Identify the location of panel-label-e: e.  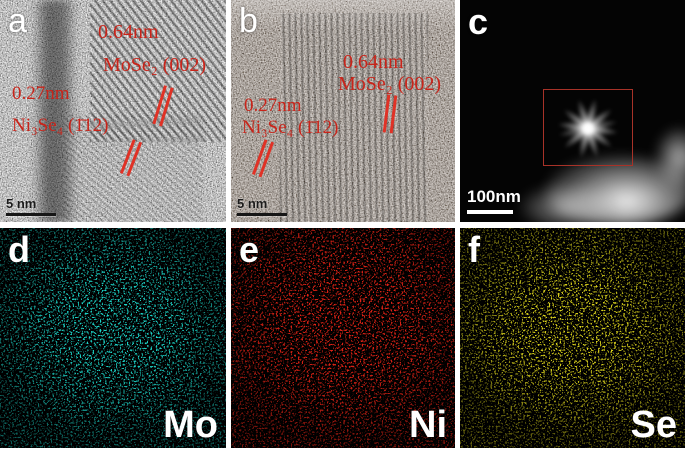
(249, 249).